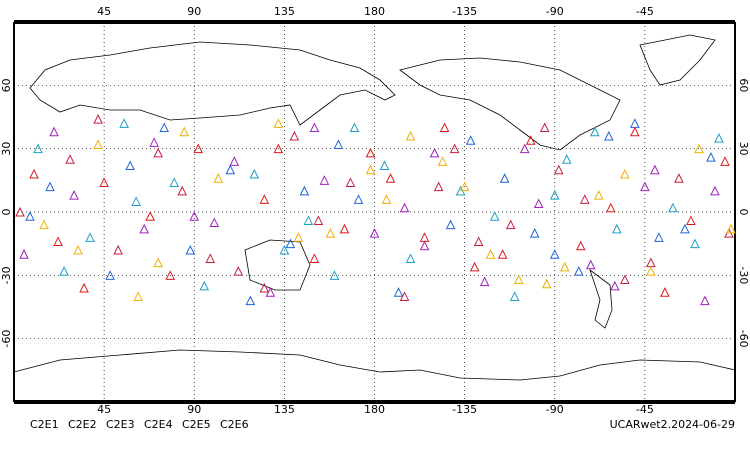 Image resolution: width=750 pixels, height=450 pixels. Describe the element at coordinates (194, 11) in the screenshot. I see `x-tick-label-top: 90` at that location.